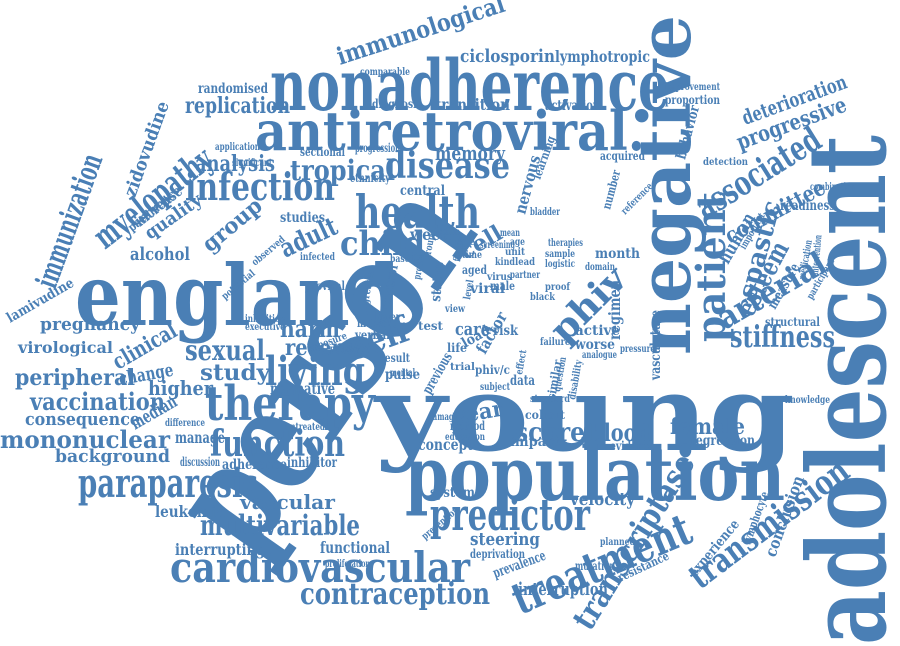 The width and height of the screenshot is (900, 646). I want to click on word-interruption: interruption, so click(563, 589).